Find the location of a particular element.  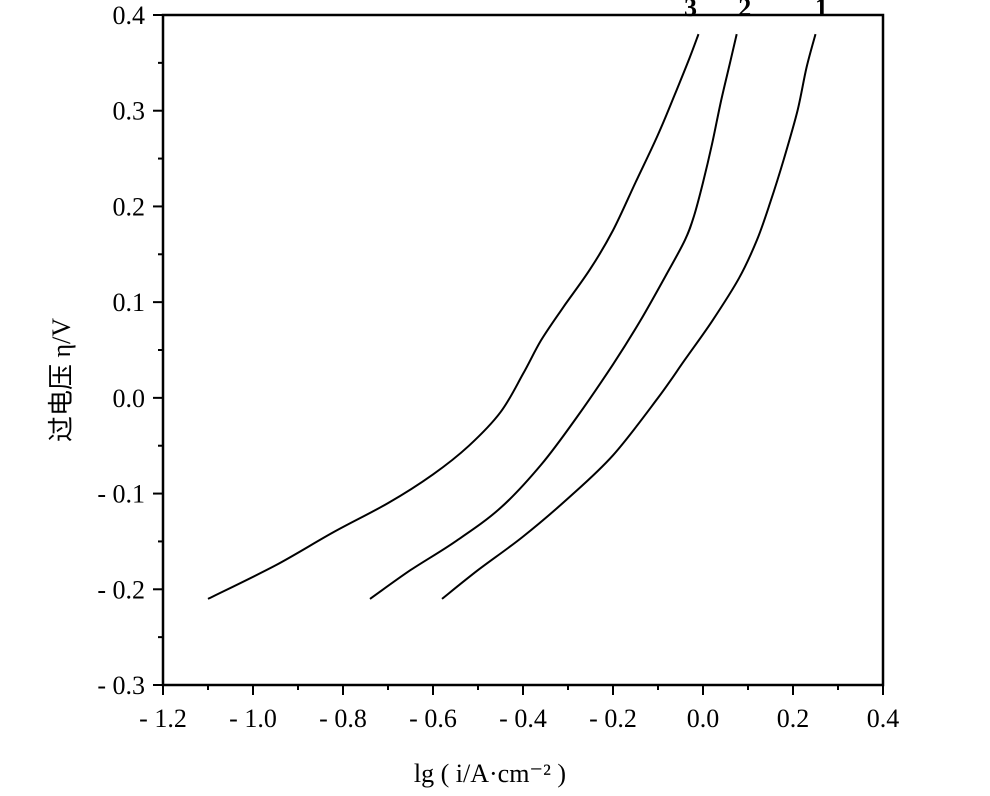

x-tick-label: - 0.8 is located at coordinates (343, 718).